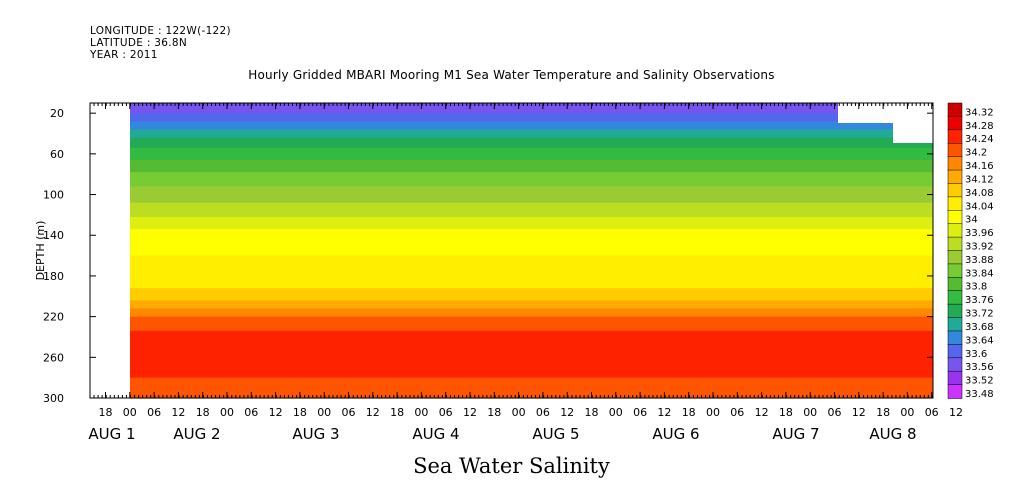 The width and height of the screenshot is (1009, 504). I want to click on x-day-label: AUG 5, so click(555, 434).